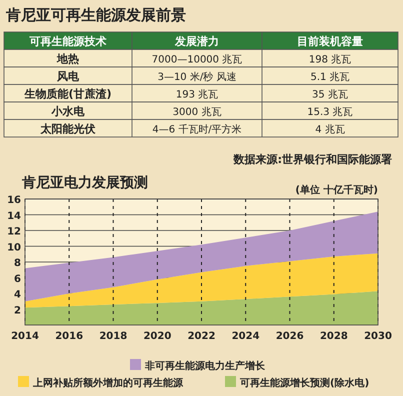 This screenshot has height=396, width=403. What do you see at coordinates (378, 336) in the screenshot?
I see `x-tick-label: 2030` at bounding box center [378, 336].